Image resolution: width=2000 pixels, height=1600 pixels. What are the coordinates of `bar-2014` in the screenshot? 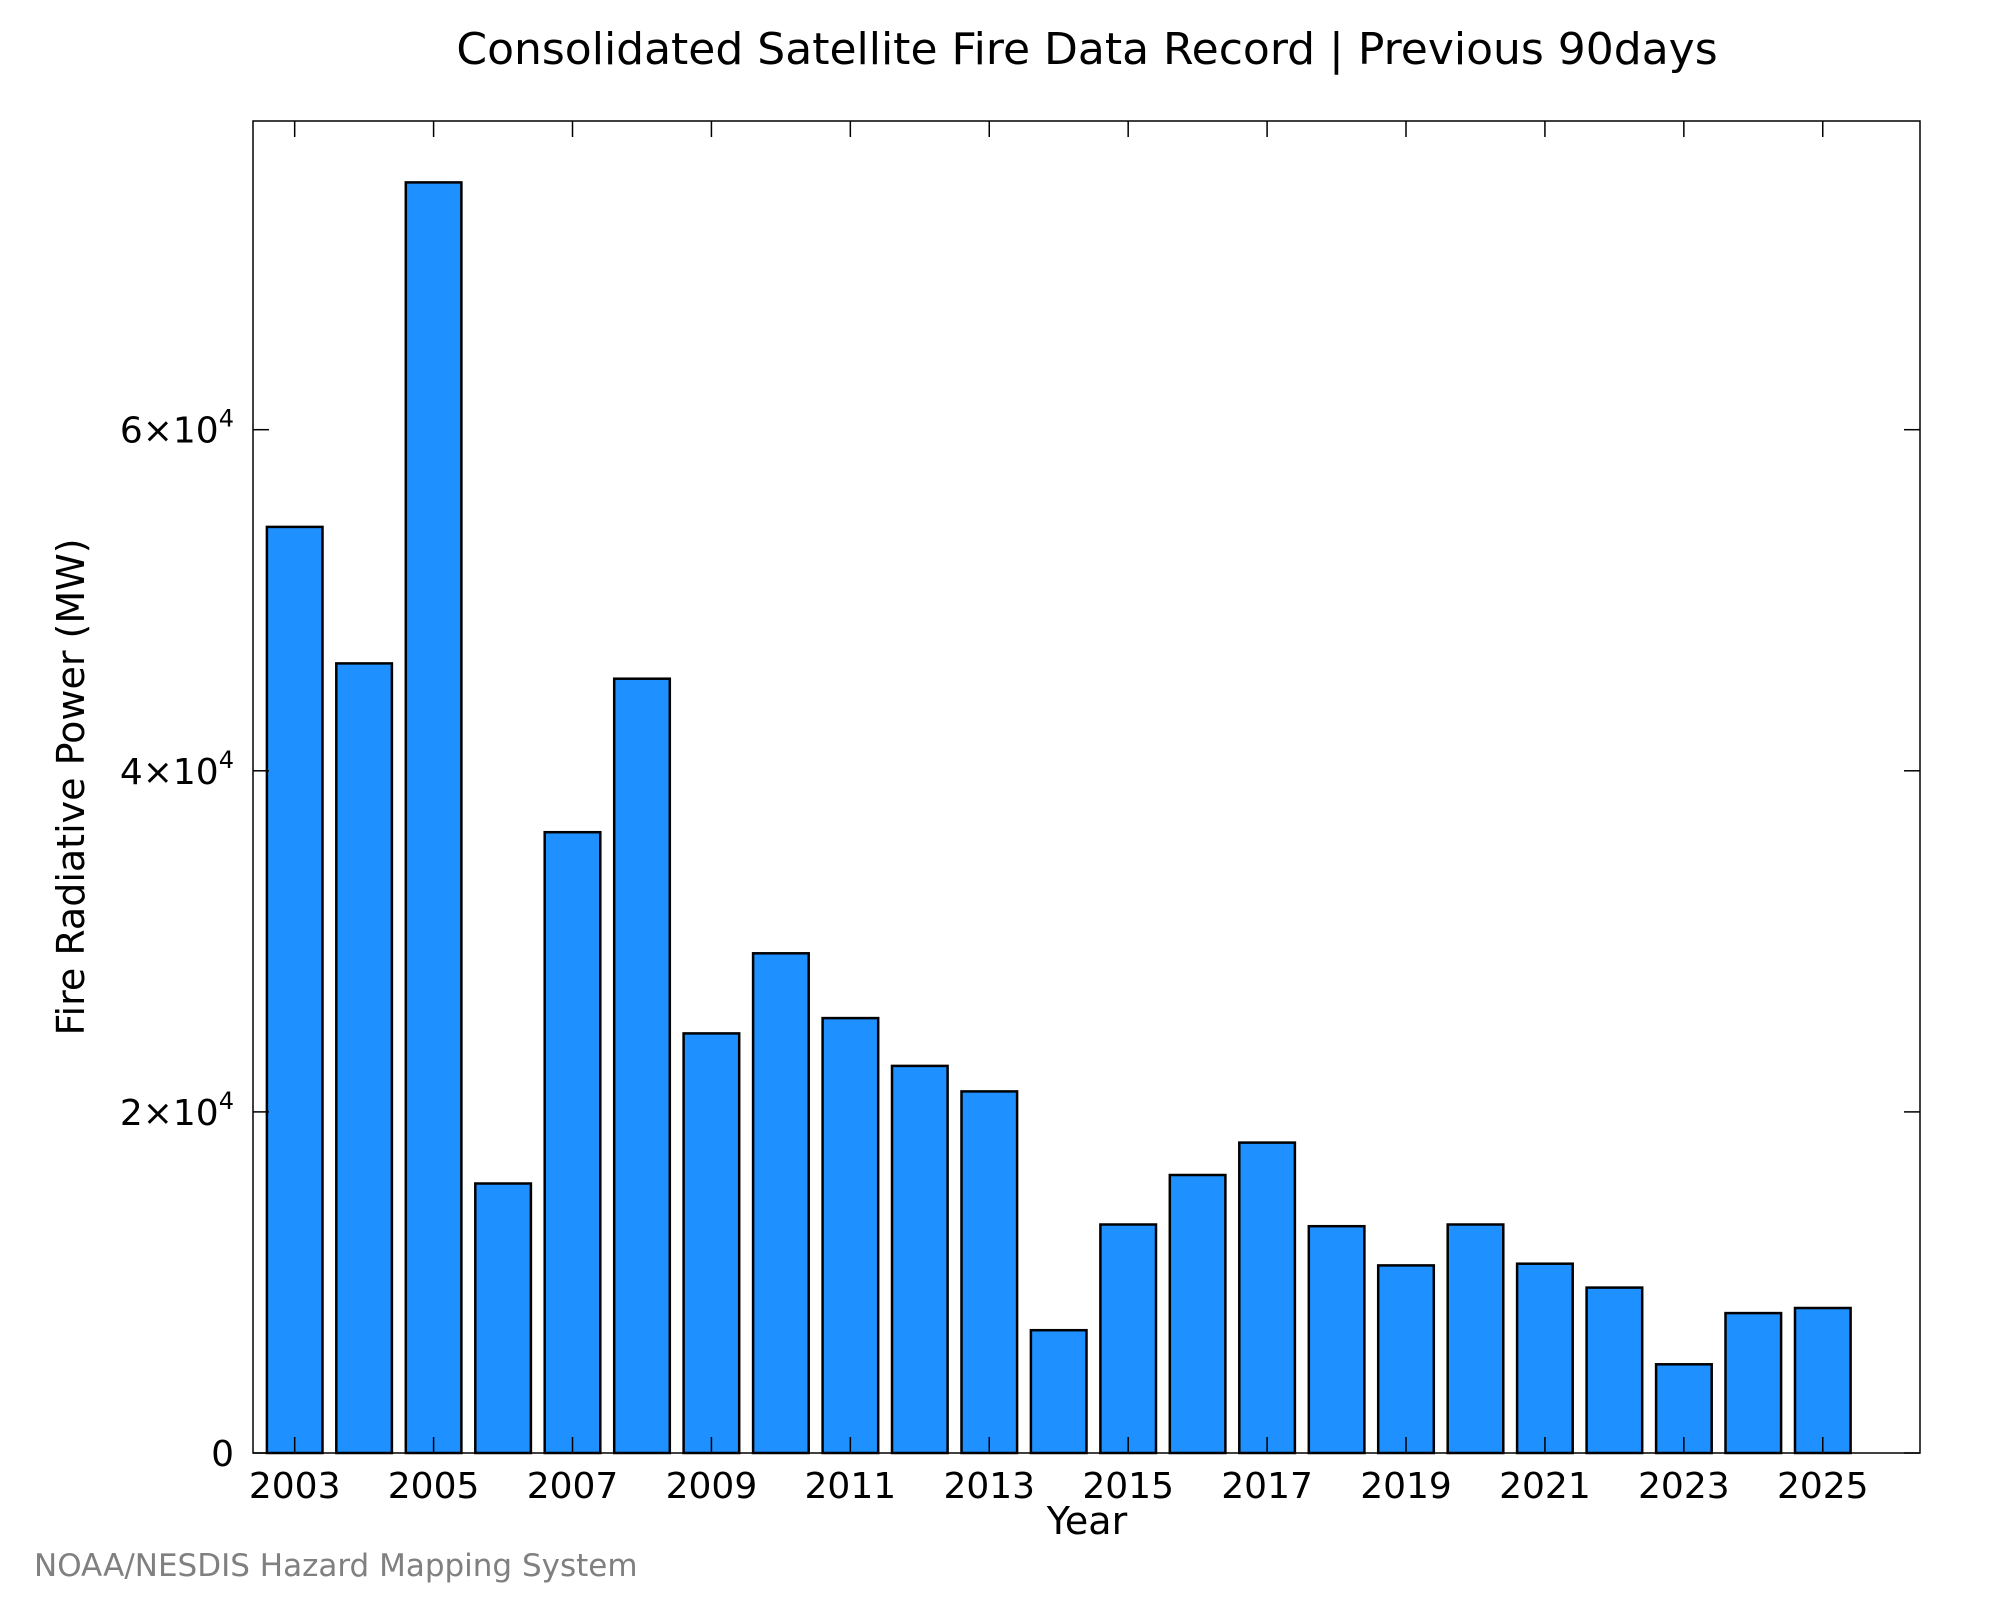 It's located at (1058, 1391).